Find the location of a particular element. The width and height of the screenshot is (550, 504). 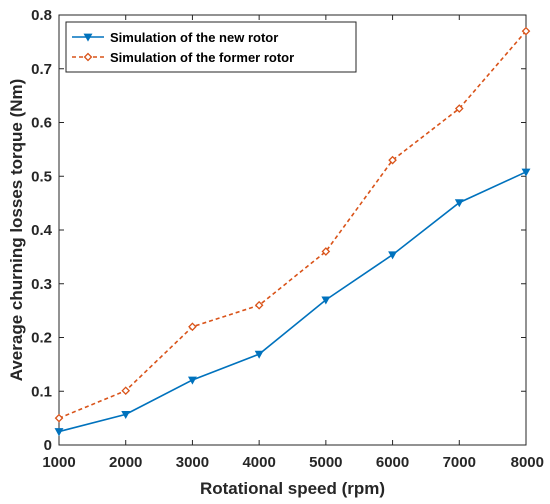

y-axis-label: Average churning losses torque (Nm) is located at coordinates (16, 230).